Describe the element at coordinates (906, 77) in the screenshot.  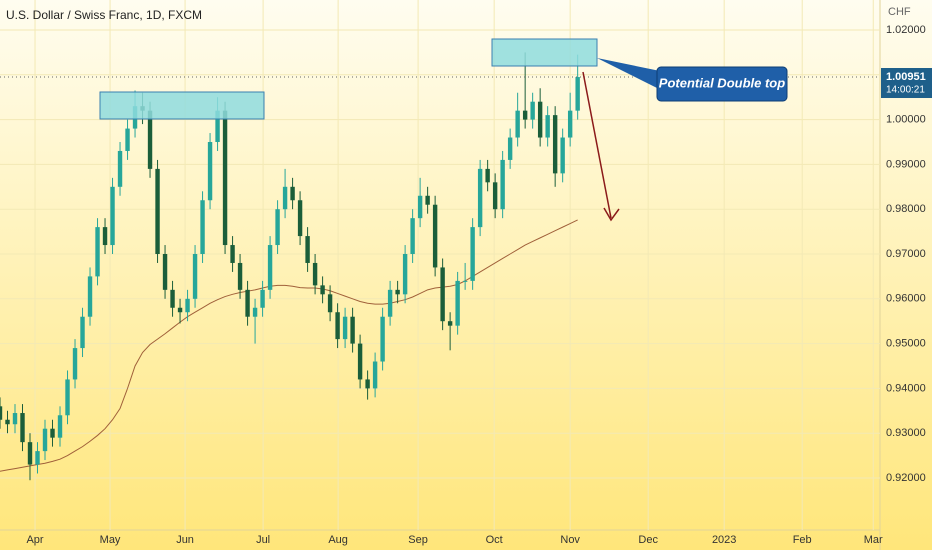
I see `last-price-label: 1.00951` at that location.